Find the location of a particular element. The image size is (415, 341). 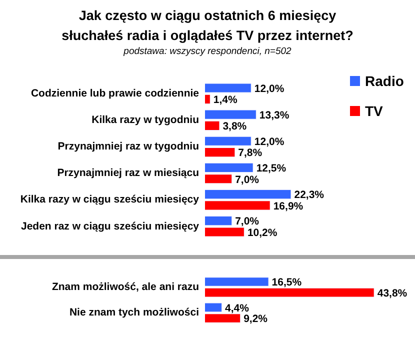

y-tick-label: Nie znam tych możliwości is located at coordinates (134, 312).